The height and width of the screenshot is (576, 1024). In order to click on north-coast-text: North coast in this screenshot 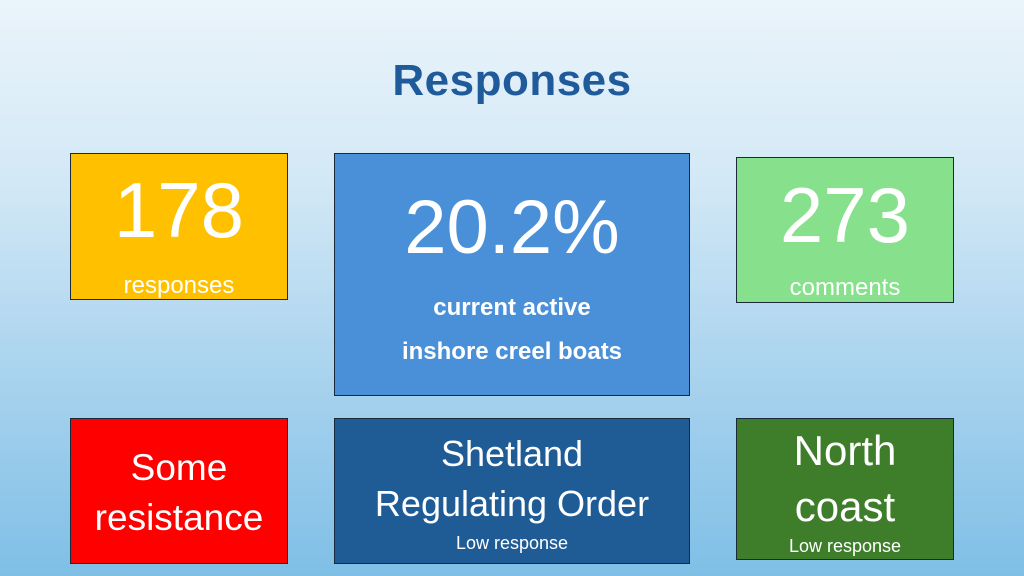, I will do `click(845, 479)`.